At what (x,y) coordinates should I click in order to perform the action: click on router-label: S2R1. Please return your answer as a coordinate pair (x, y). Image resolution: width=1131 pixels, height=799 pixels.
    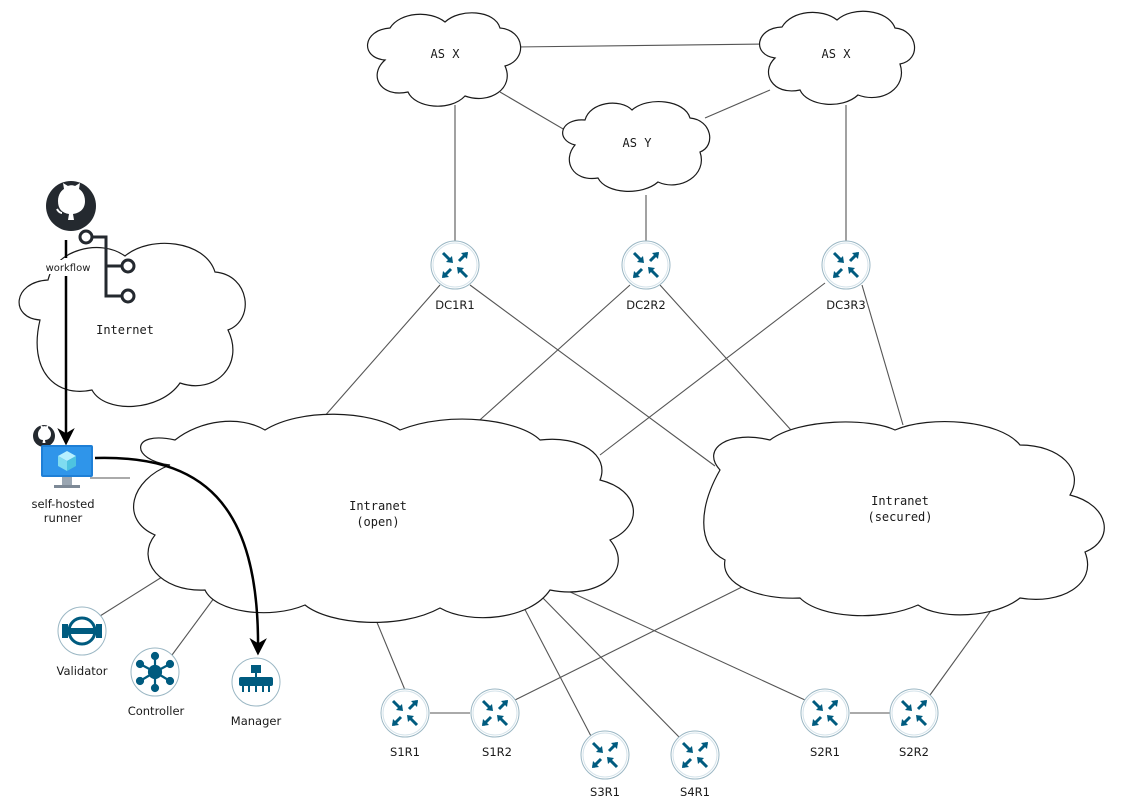
    Looking at the image, I should click on (825, 752).